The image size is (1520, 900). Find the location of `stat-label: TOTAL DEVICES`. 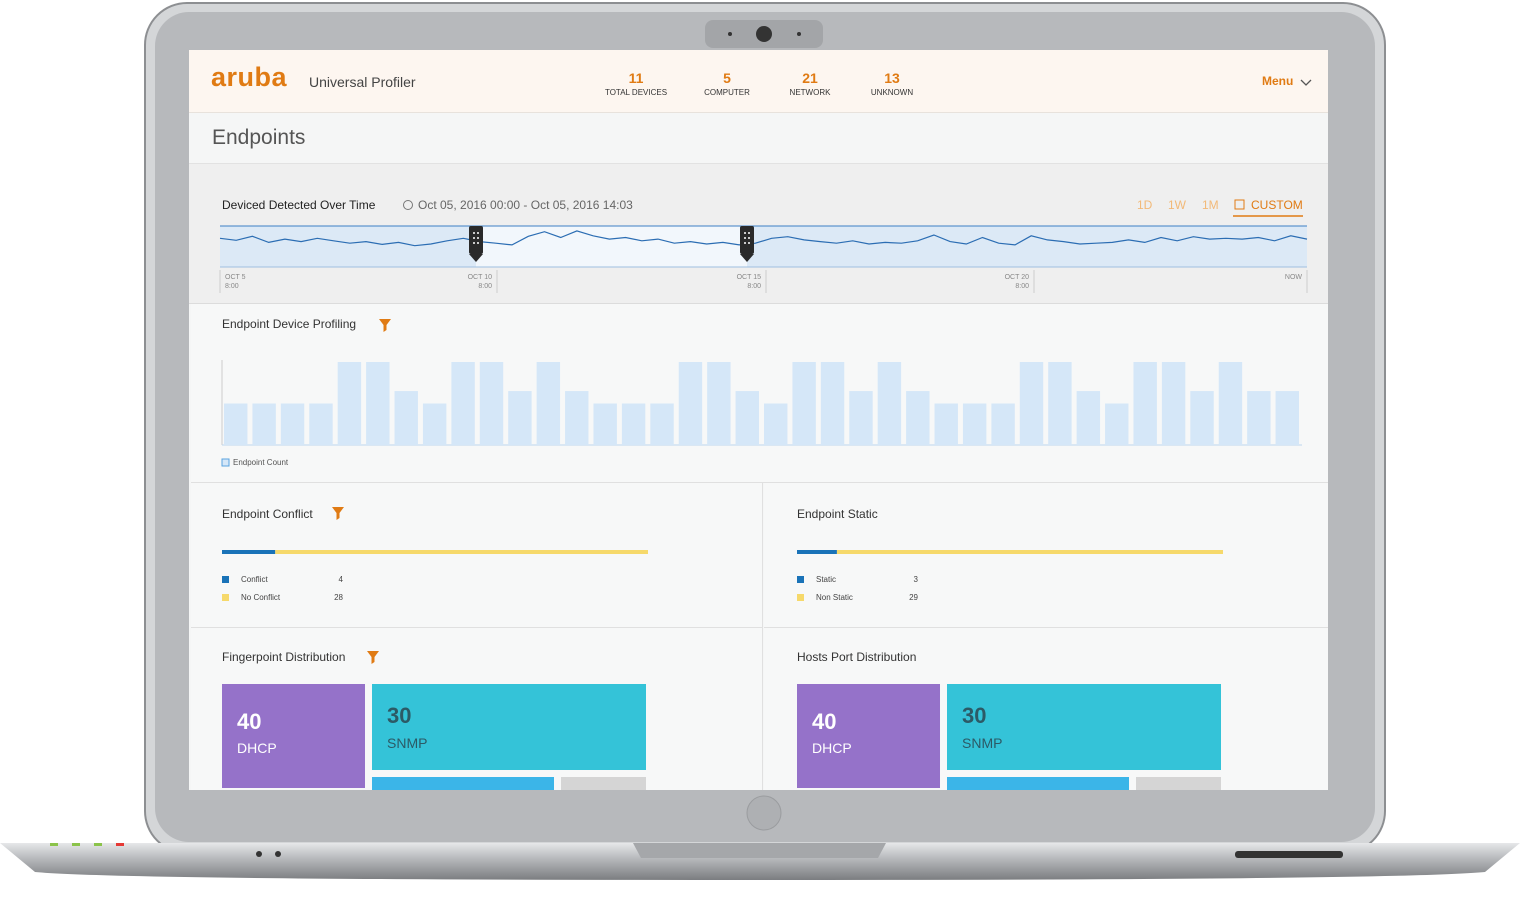

stat-label: TOTAL DEVICES is located at coordinates (636, 92).